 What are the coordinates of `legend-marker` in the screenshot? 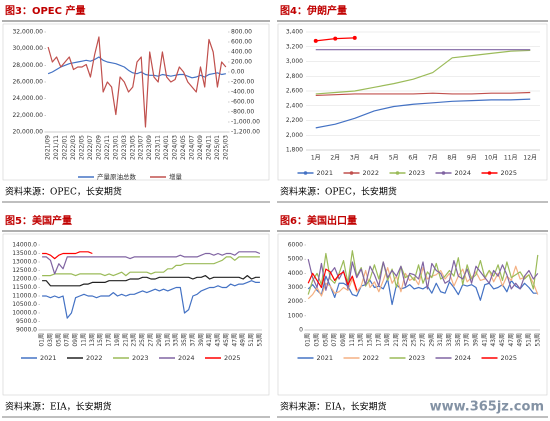 It's located at (351, 173).